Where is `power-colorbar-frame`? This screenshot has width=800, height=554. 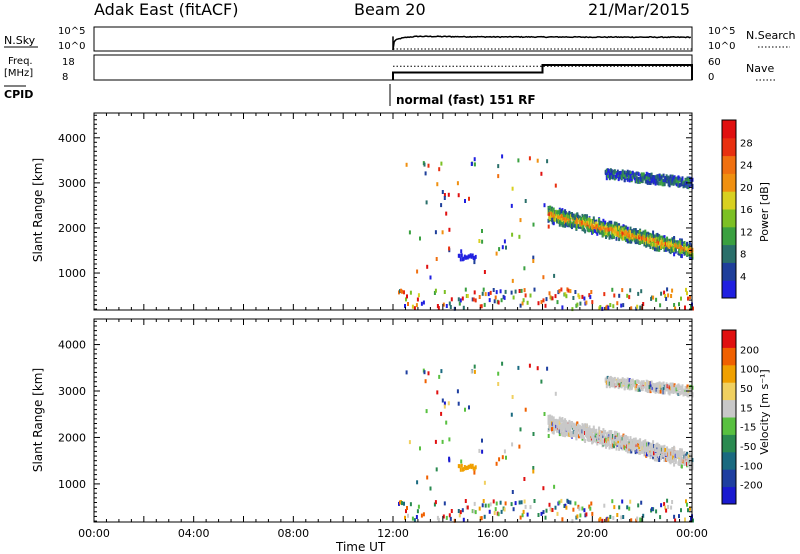
power-colorbar-frame is located at coordinates (729, 209).